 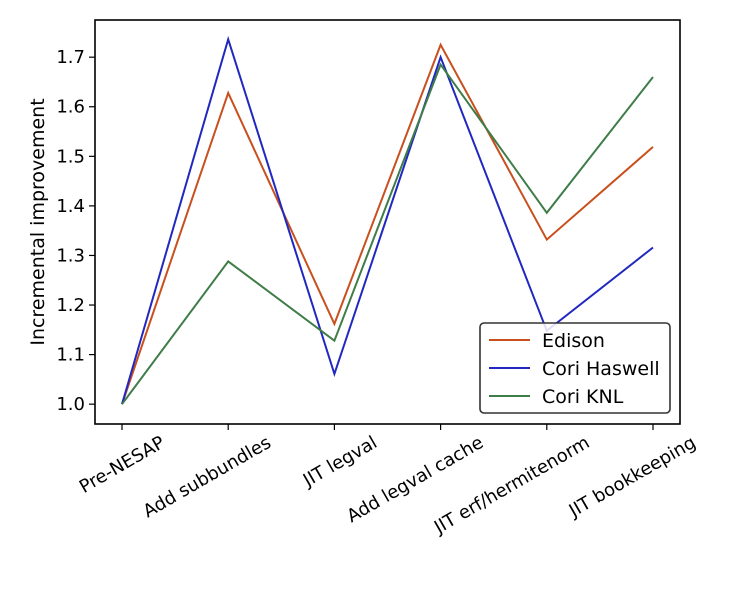 I want to click on x-tick-label: Pre-NESAP, so click(x=122, y=465).